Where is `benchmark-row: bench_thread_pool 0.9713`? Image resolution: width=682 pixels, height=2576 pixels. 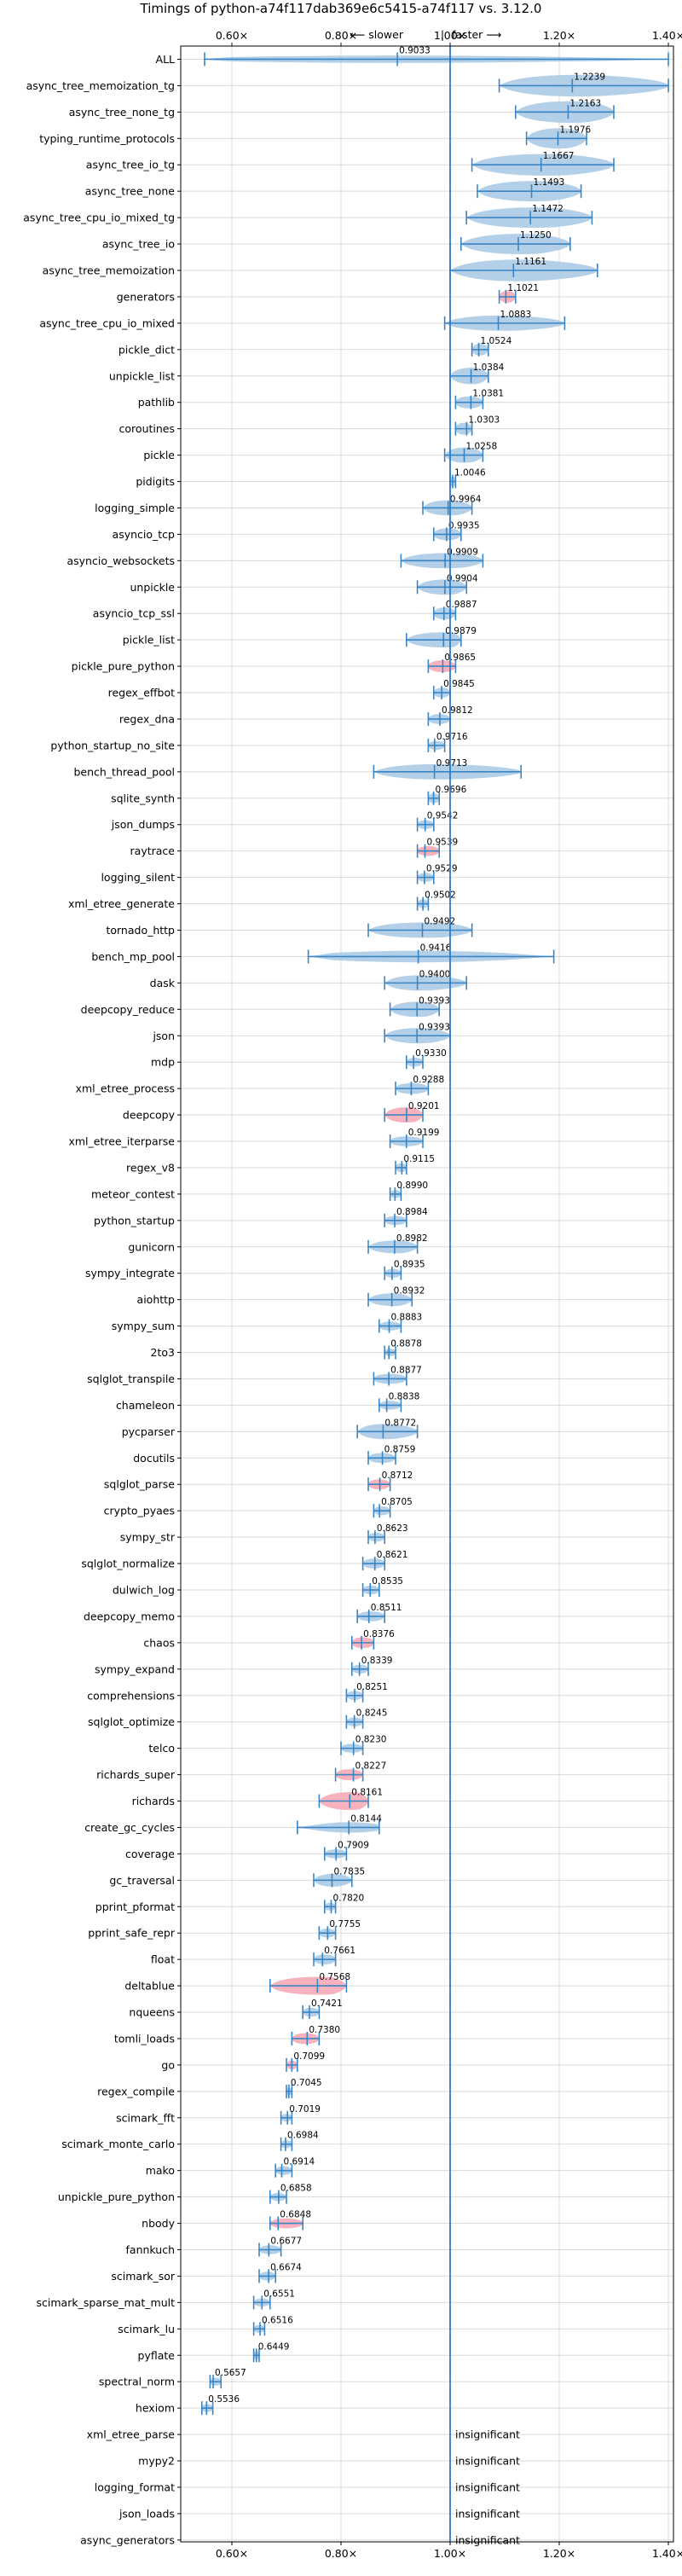 benchmark-row: bench_thread_pool 0.9713 is located at coordinates (373, 769).